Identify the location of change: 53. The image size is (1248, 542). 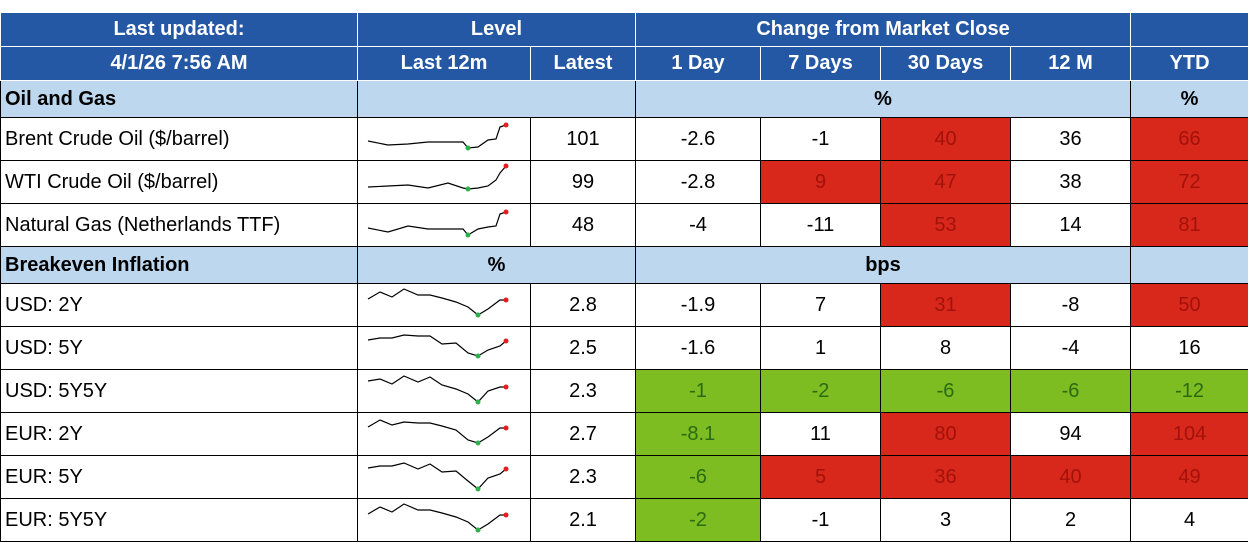
(946, 225).